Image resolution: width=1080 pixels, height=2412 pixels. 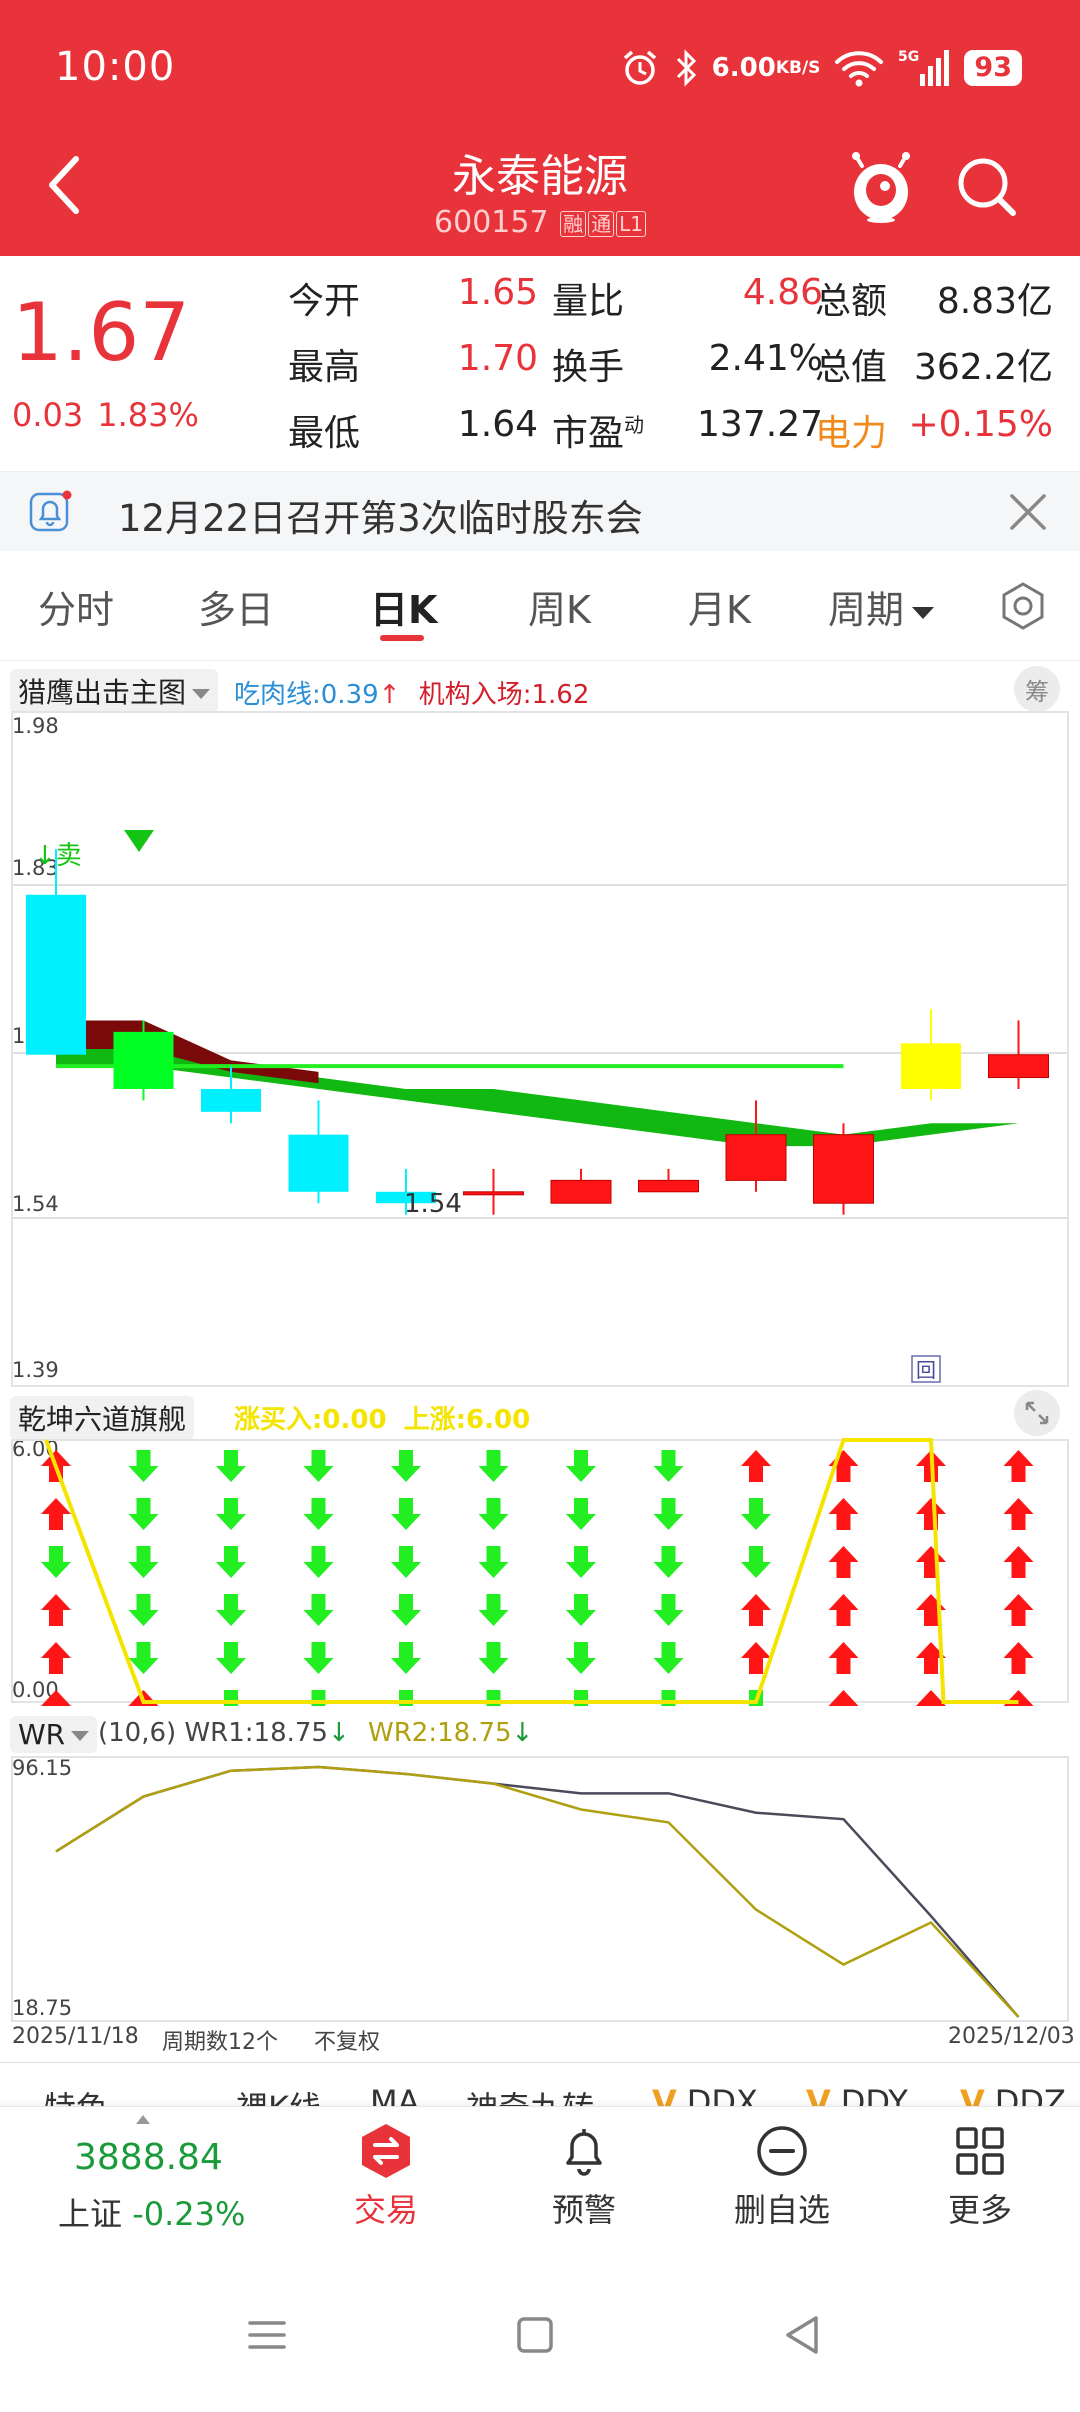 I want to click on alarm-icon, so click(x=640, y=68).